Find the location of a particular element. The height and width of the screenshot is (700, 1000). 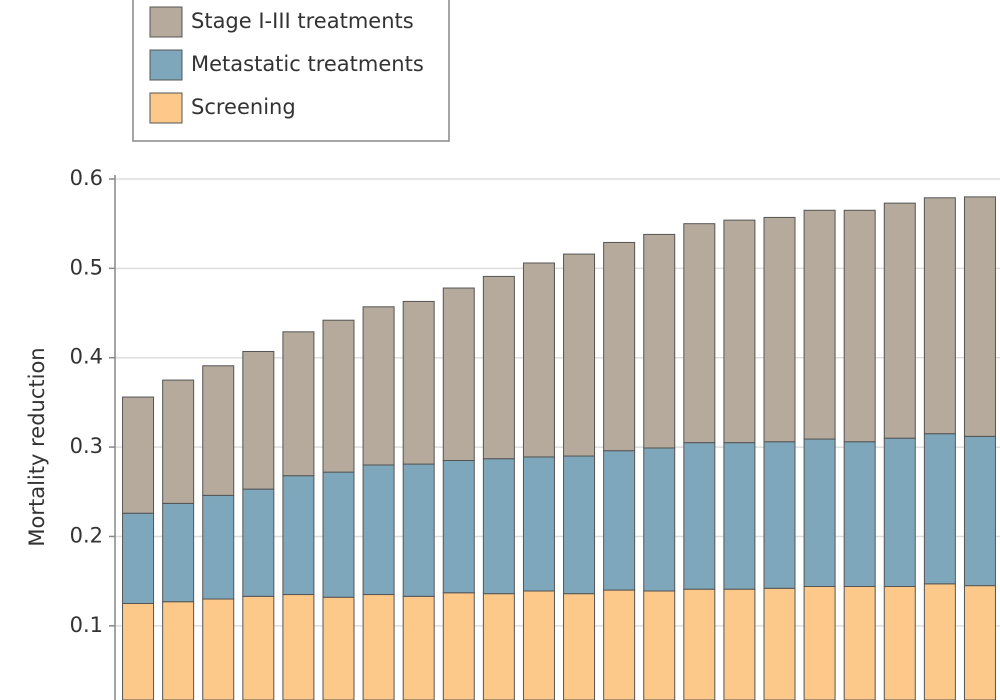

legend-label: Metastatic treatments is located at coordinates (307, 64).